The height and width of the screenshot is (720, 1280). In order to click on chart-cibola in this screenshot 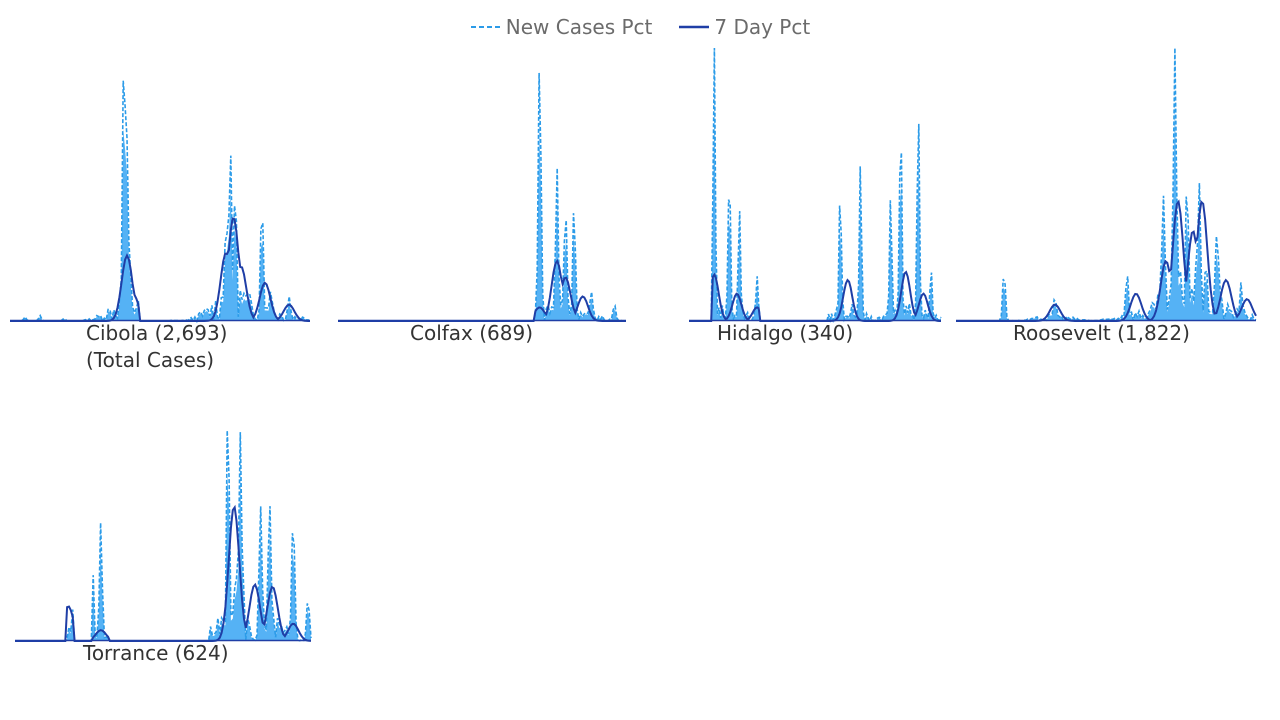, I will do `click(160, 202)`.